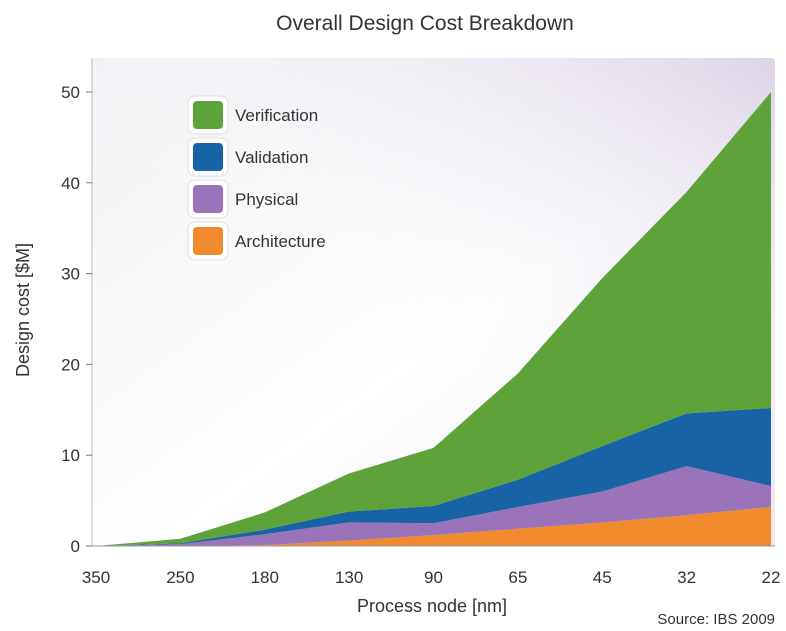 This screenshot has height=631, width=786. I want to click on legend-label-architecture: Architecture, so click(280, 241).